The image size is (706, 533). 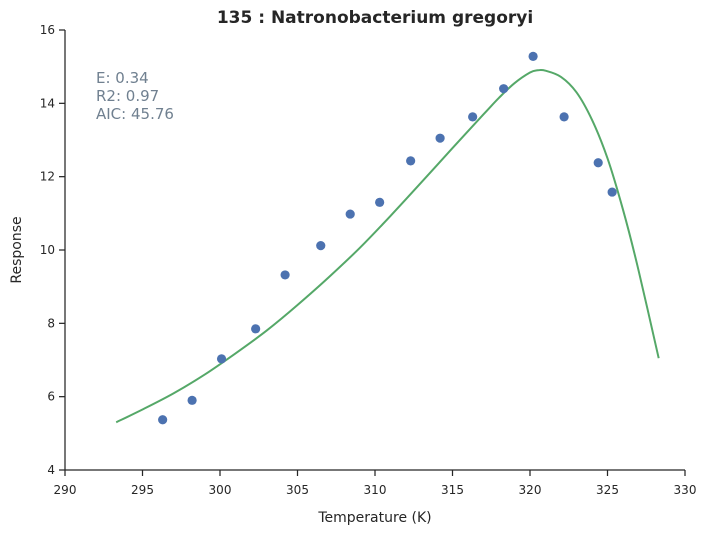 I want to click on y-tick-label: 10, so click(x=47, y=250).